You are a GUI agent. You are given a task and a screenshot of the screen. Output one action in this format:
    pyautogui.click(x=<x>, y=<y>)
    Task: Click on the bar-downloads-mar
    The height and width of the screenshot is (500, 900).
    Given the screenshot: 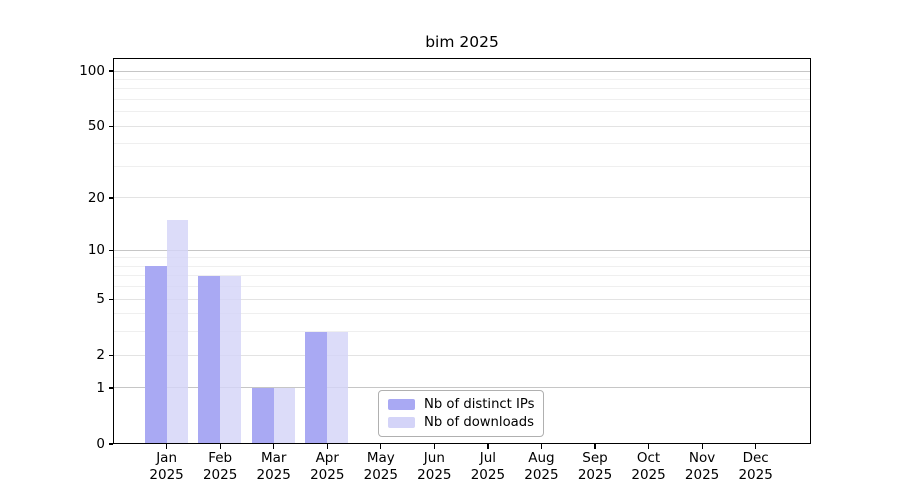 What is the action you would take?
    pyautogui.click(x=284, y=415)
    